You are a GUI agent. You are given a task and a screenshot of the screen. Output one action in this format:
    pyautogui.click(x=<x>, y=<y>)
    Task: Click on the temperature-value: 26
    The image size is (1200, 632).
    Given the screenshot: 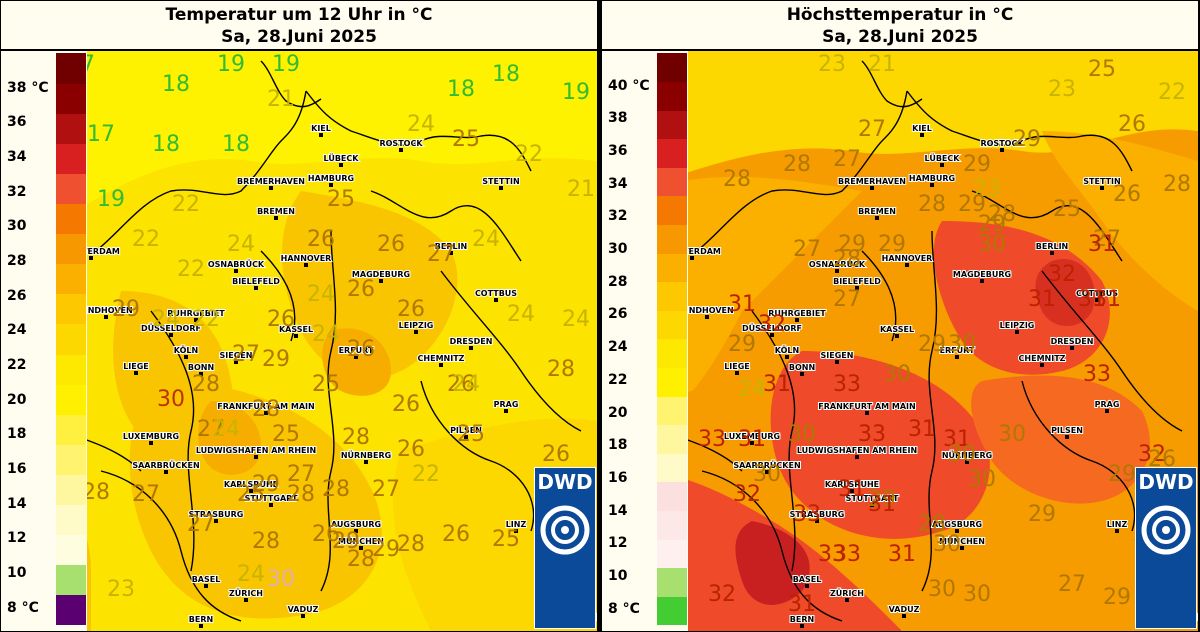 What is the action you would take?
    pyautogui.click(x=456, y=534)
    